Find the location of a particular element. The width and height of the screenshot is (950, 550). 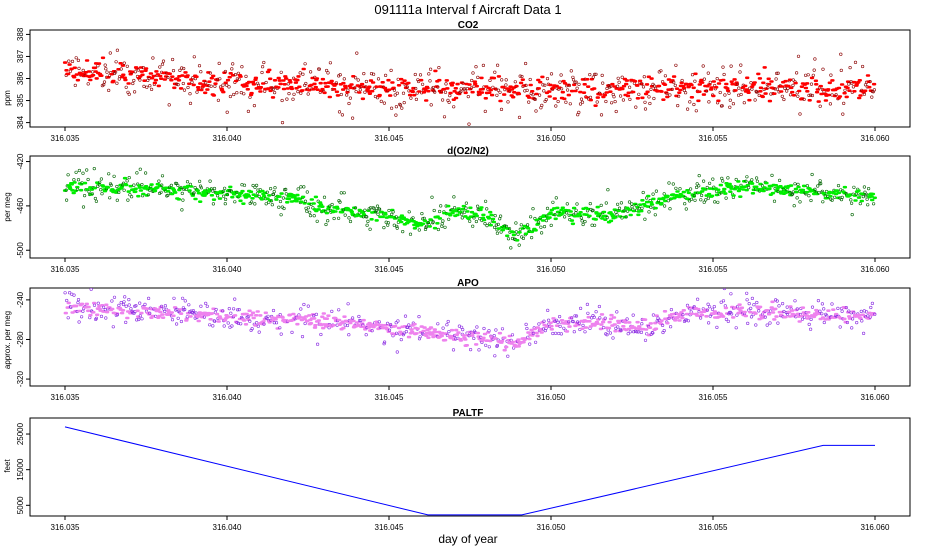

y-tick-label: -500 is located at coordinates (20, 250).